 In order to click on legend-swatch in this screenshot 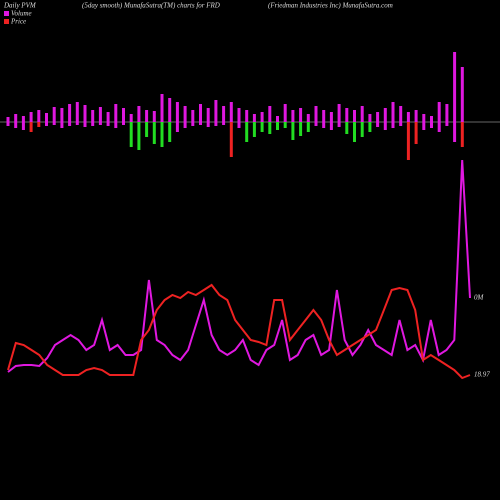, I will do `click(6, 21)`.